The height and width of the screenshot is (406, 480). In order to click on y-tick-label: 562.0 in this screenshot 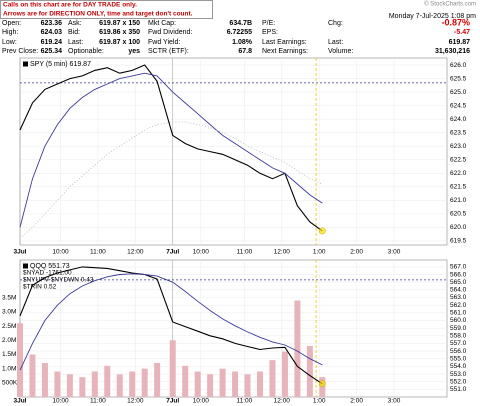, I will do `click(458, 305)`.